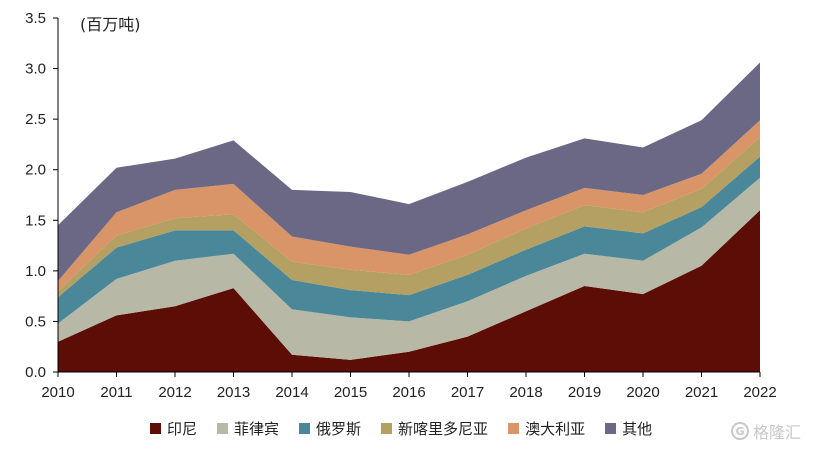 The image size is (813, 457). Describe the element at coordinates (776, 432) in the screenshot. I see `watermark-text: 格隆汇` at that location.